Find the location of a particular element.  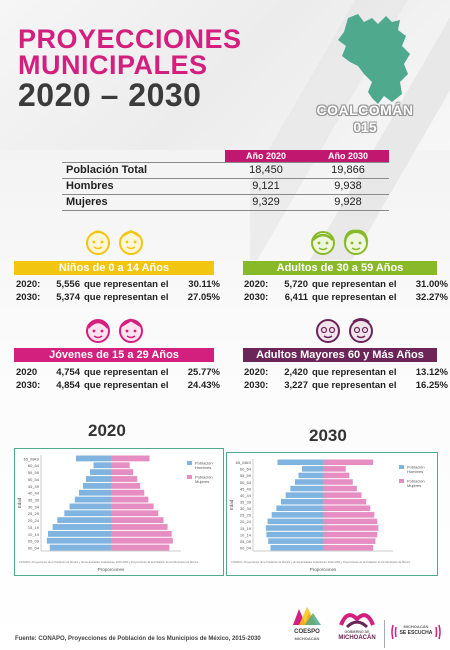

logo-divider is located at coordinates (384, 634).